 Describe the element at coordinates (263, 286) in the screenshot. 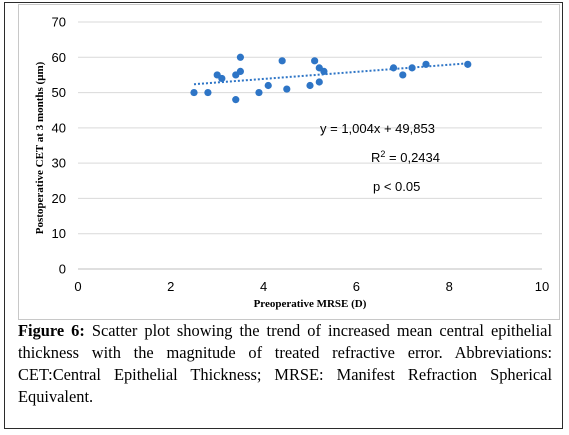

I see `x-tick-label: 4` at that location.